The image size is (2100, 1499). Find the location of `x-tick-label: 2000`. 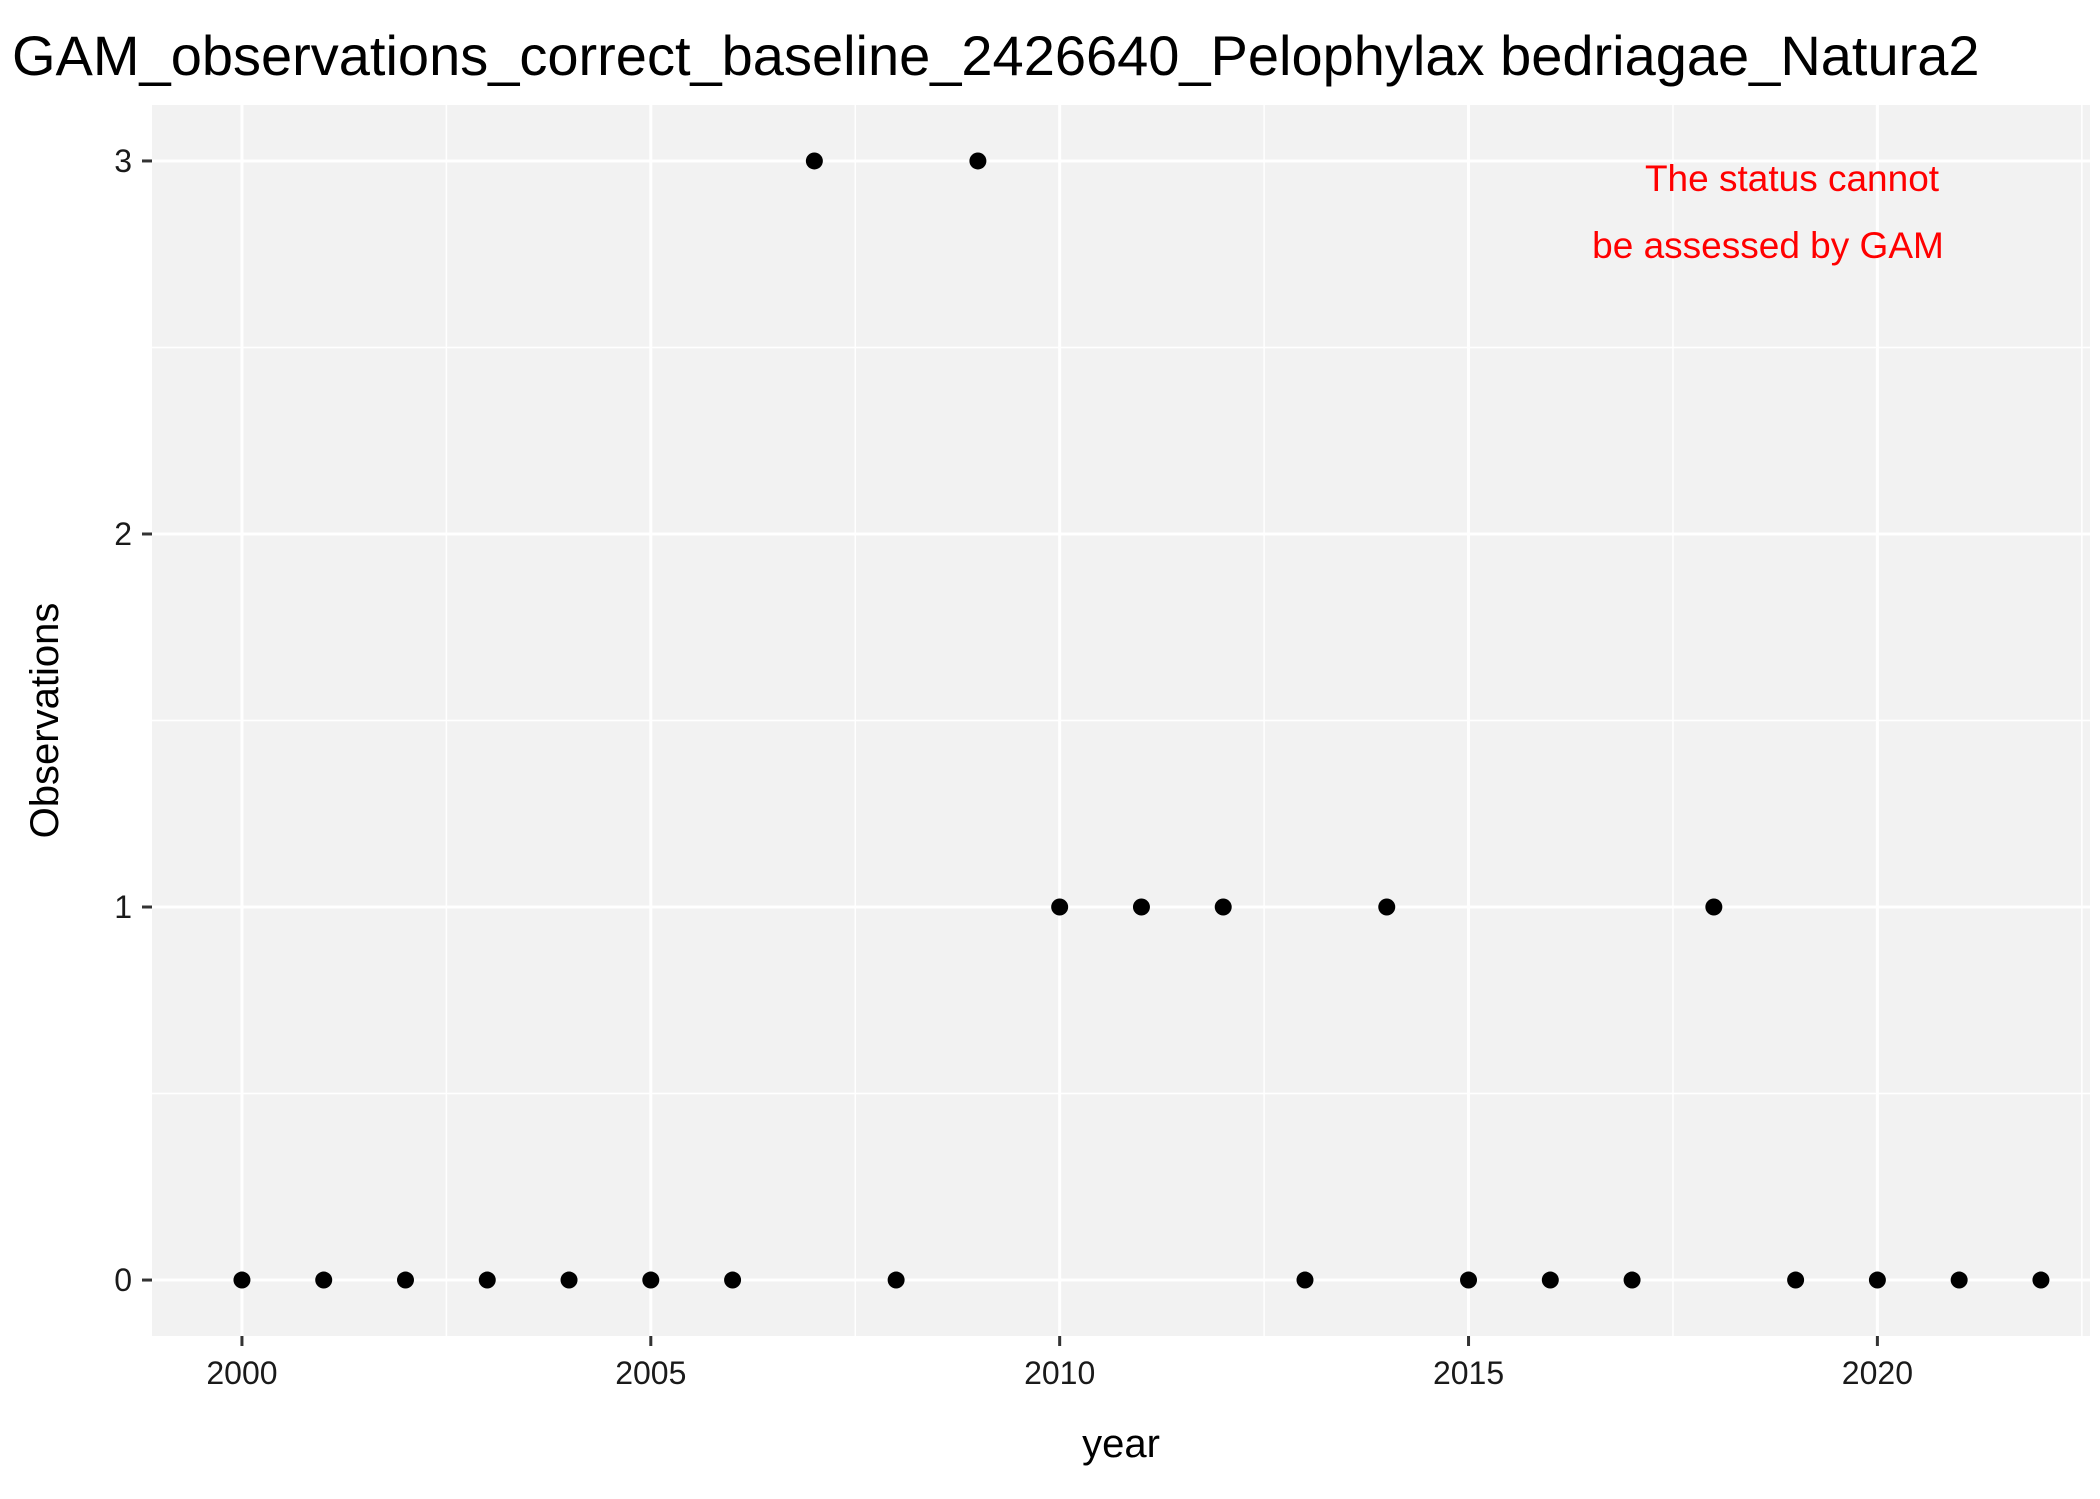

x-tick-label: 2000 is located at coordinates (241, 1373).